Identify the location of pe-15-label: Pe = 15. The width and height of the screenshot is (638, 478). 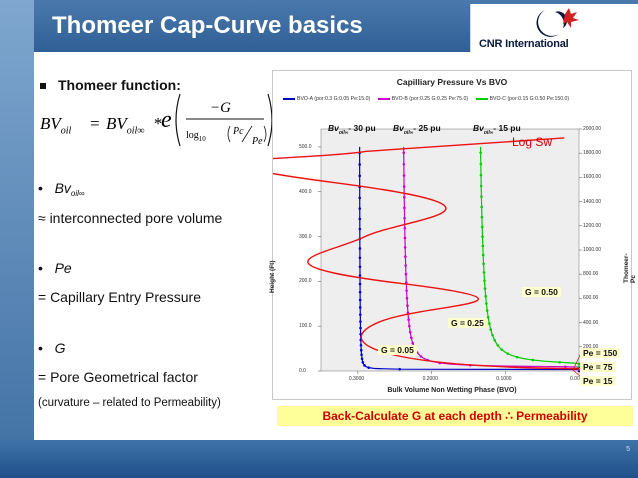
(598, 381).